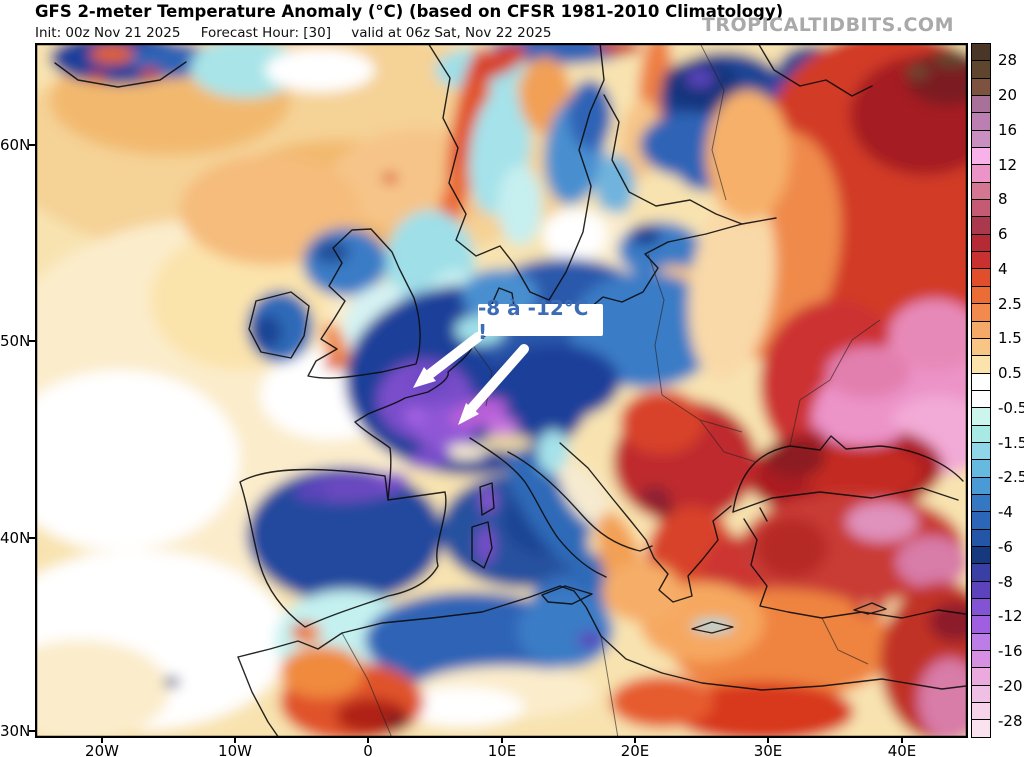 The image size is (1024, 757). What do you see at coordinates (1005, 547) in the screenshot?
I see `colorbar-tick-label: -6` at bounding box center [1005, 547].